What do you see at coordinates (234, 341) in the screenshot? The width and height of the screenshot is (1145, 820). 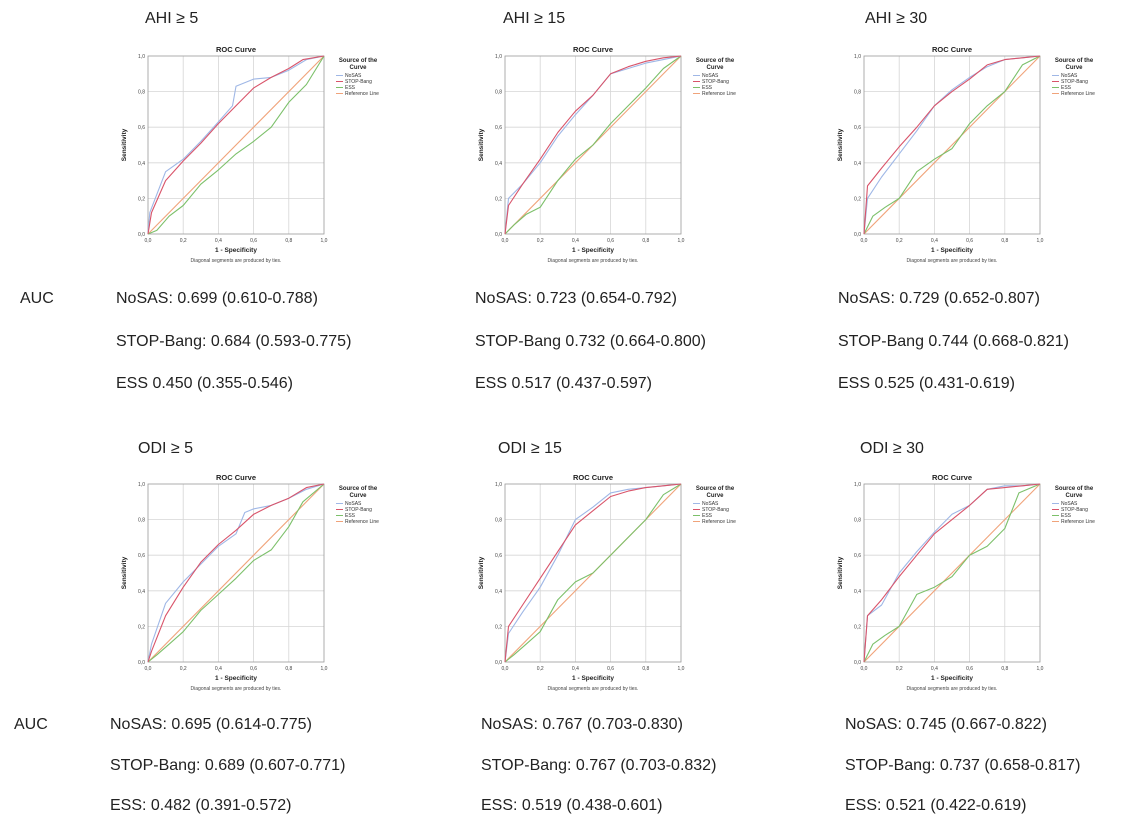 I see `auc-stopbang: STOP-Bang: 0.684 (0.593-0.775)` at bounding box center [234, 341].